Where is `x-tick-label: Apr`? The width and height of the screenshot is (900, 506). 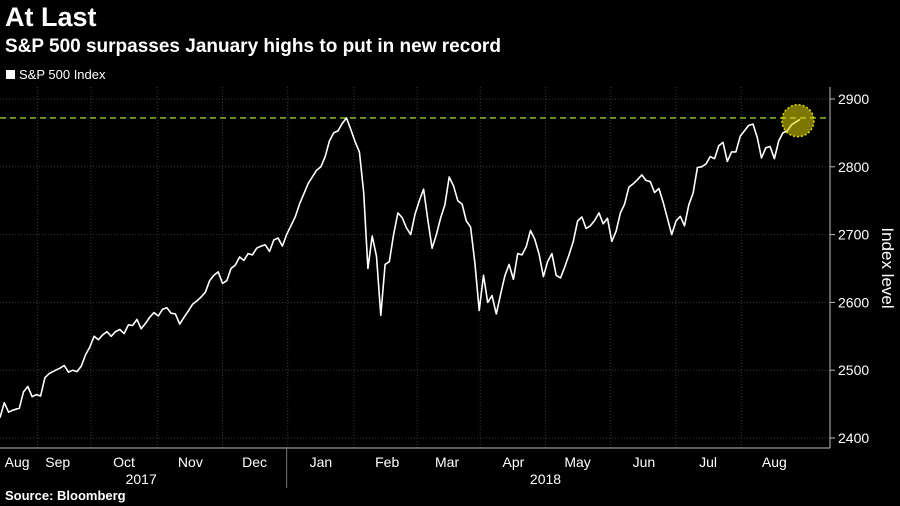
x-tick-label: Apr is located at coordinates (514, 462).